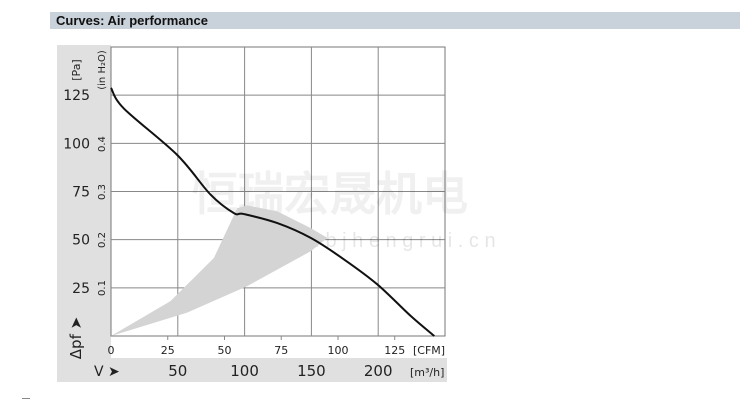  What do you see at coordinates (107, 372) in the screenshot?
I see `x-axis-label: V ➤` at bounding box center [107, 372].